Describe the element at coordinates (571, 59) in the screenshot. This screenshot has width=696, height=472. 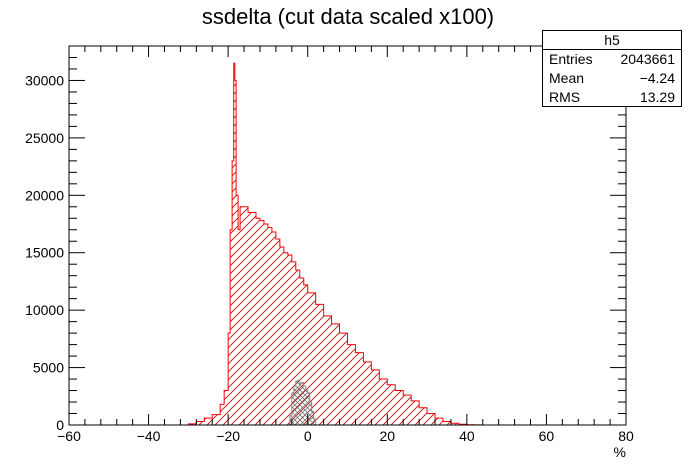
I see `stats-entries-label: Entries` at that location.